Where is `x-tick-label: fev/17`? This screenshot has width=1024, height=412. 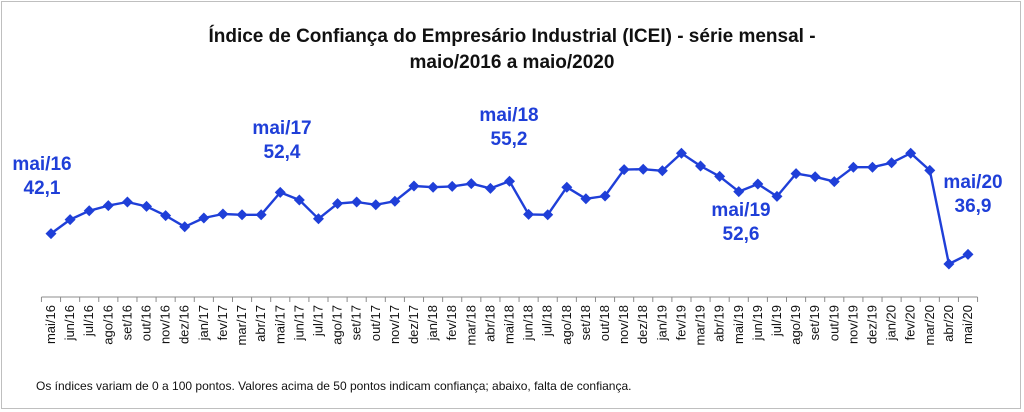
x-tick-label: fev/17 is located at coordinates (222, 322).